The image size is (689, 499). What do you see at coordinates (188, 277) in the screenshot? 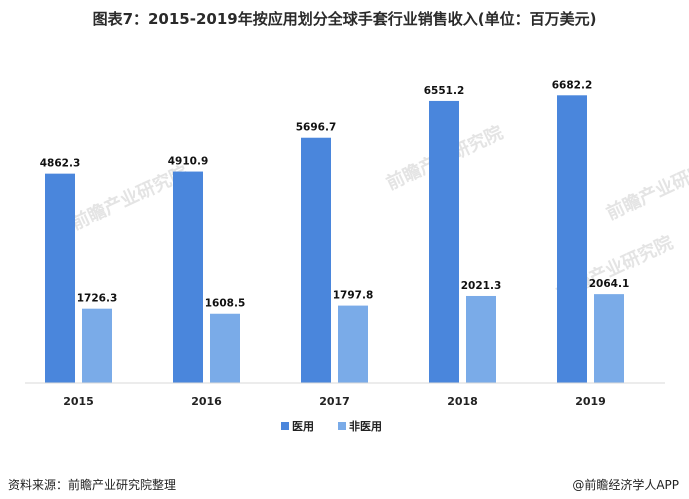
I see `bar-medical-2016` at bounding box center [188, 277].